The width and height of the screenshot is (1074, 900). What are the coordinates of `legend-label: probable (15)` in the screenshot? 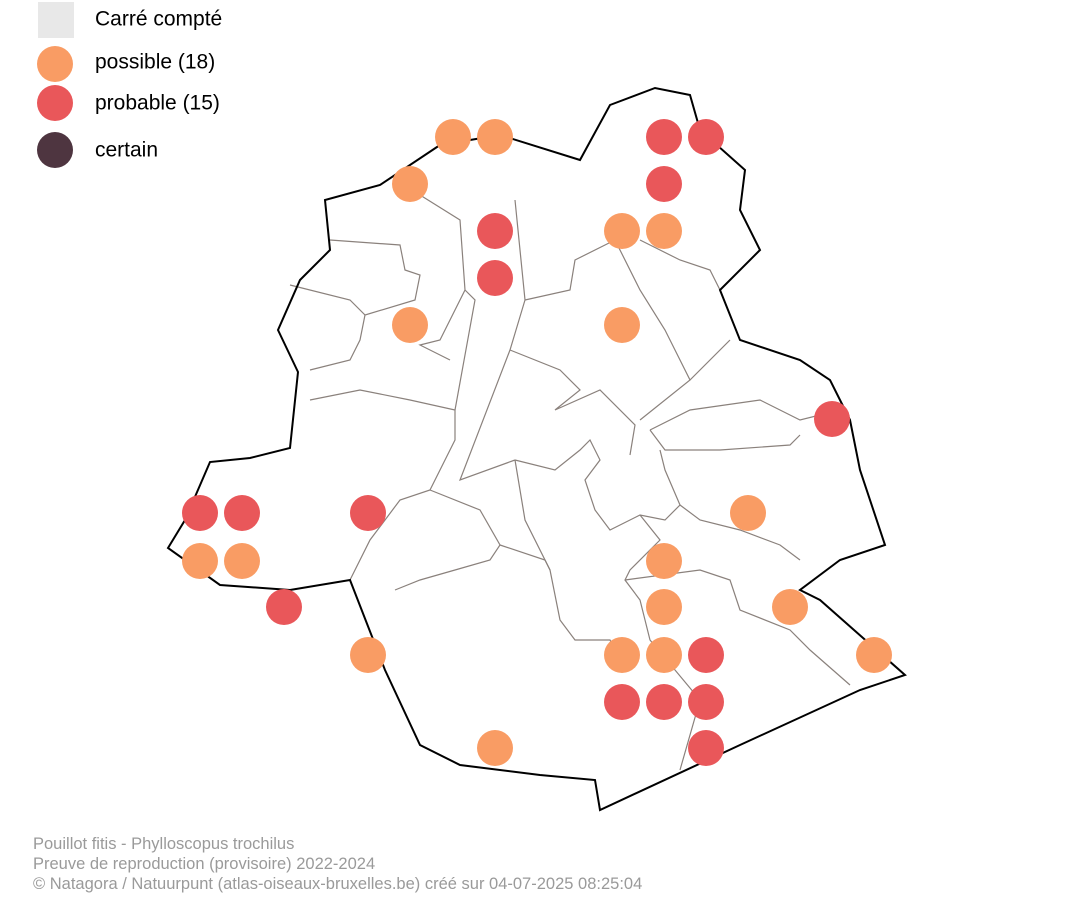 It's located at (157, 103).